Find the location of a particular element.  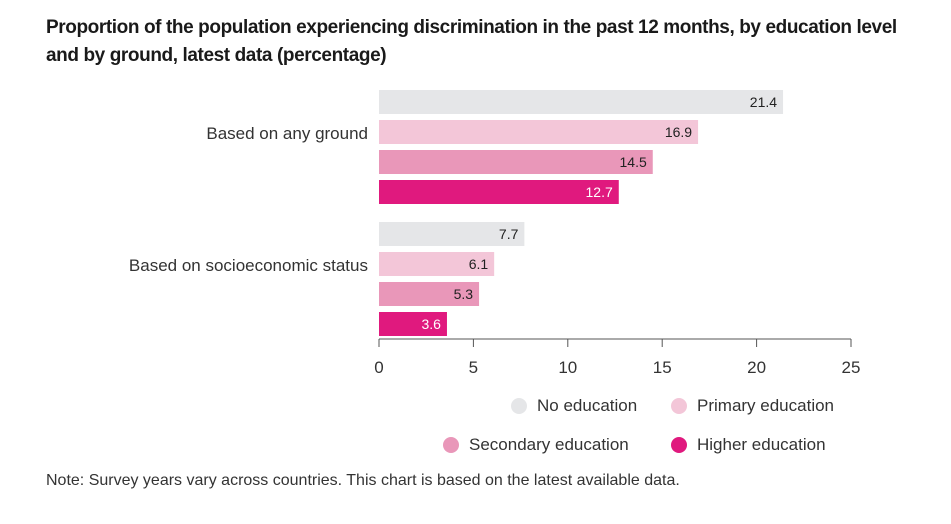

data-label: 5.3 is located at coordinates (464, 294).